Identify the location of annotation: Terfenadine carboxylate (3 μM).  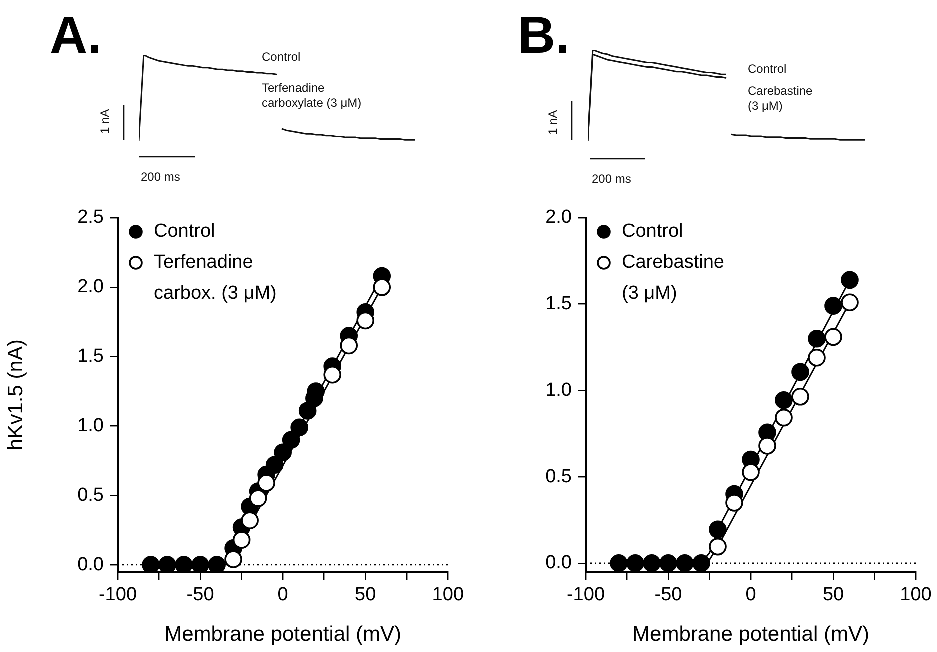
(312, 96).